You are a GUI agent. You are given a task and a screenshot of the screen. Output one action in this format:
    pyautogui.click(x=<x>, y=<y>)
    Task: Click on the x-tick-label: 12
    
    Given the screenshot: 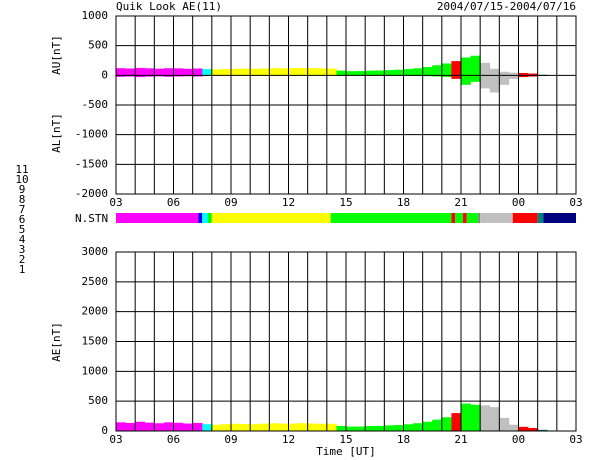 What is the action you would take?
    pyautogui.click(x=288, y=202)
    